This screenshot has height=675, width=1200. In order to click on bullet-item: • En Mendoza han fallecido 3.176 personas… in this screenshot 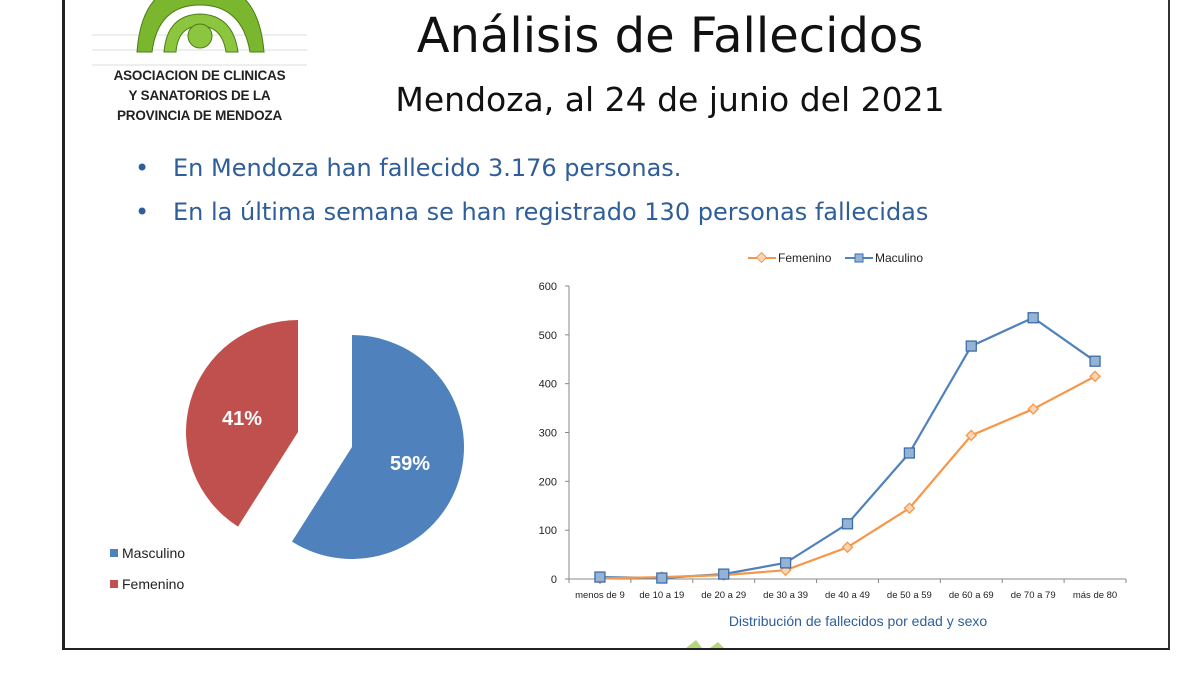, I will do `click(408, 168)`.